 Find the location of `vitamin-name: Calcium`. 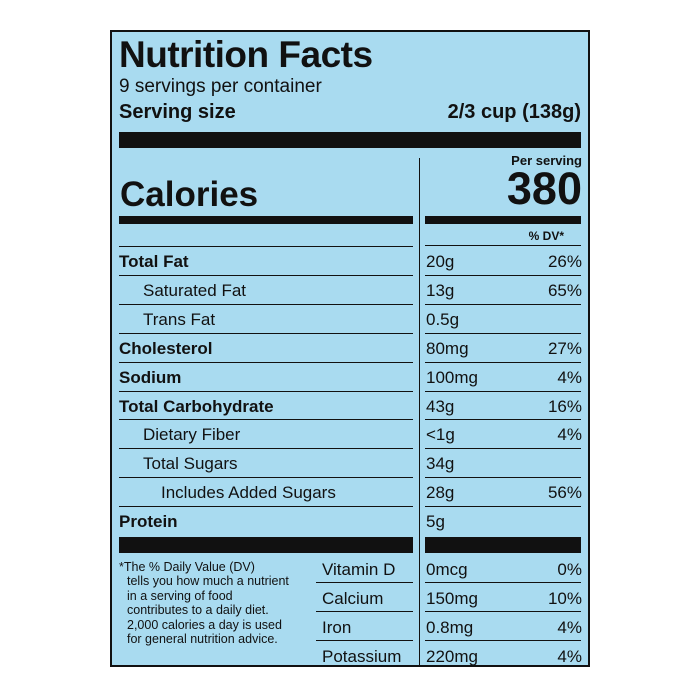

vitamin-name: Calcium is located at coordinates (353, 598).